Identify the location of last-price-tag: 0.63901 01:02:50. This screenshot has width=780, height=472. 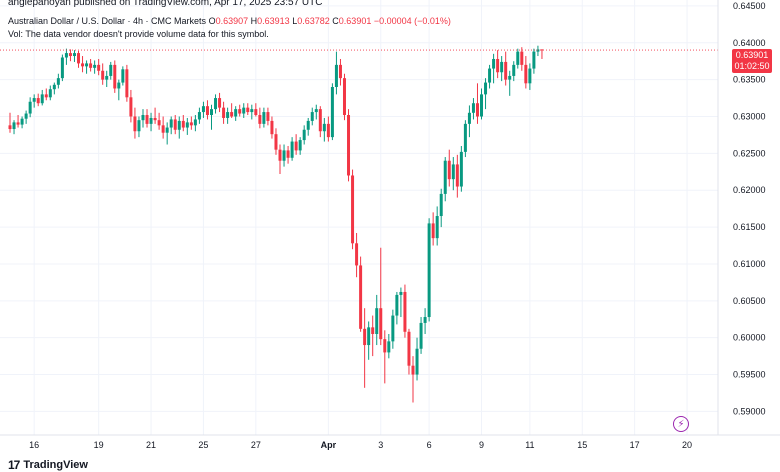
(752, 61).